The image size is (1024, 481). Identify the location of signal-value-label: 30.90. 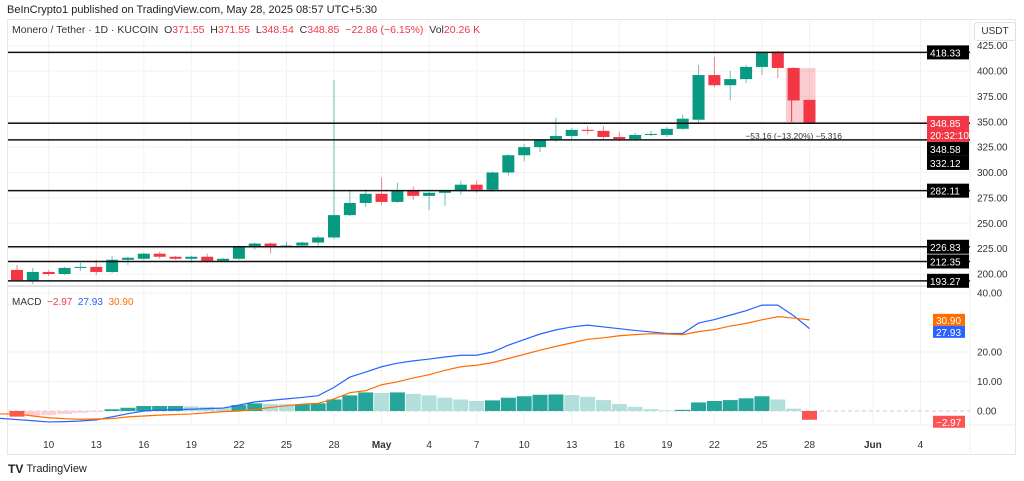
(948, 321).